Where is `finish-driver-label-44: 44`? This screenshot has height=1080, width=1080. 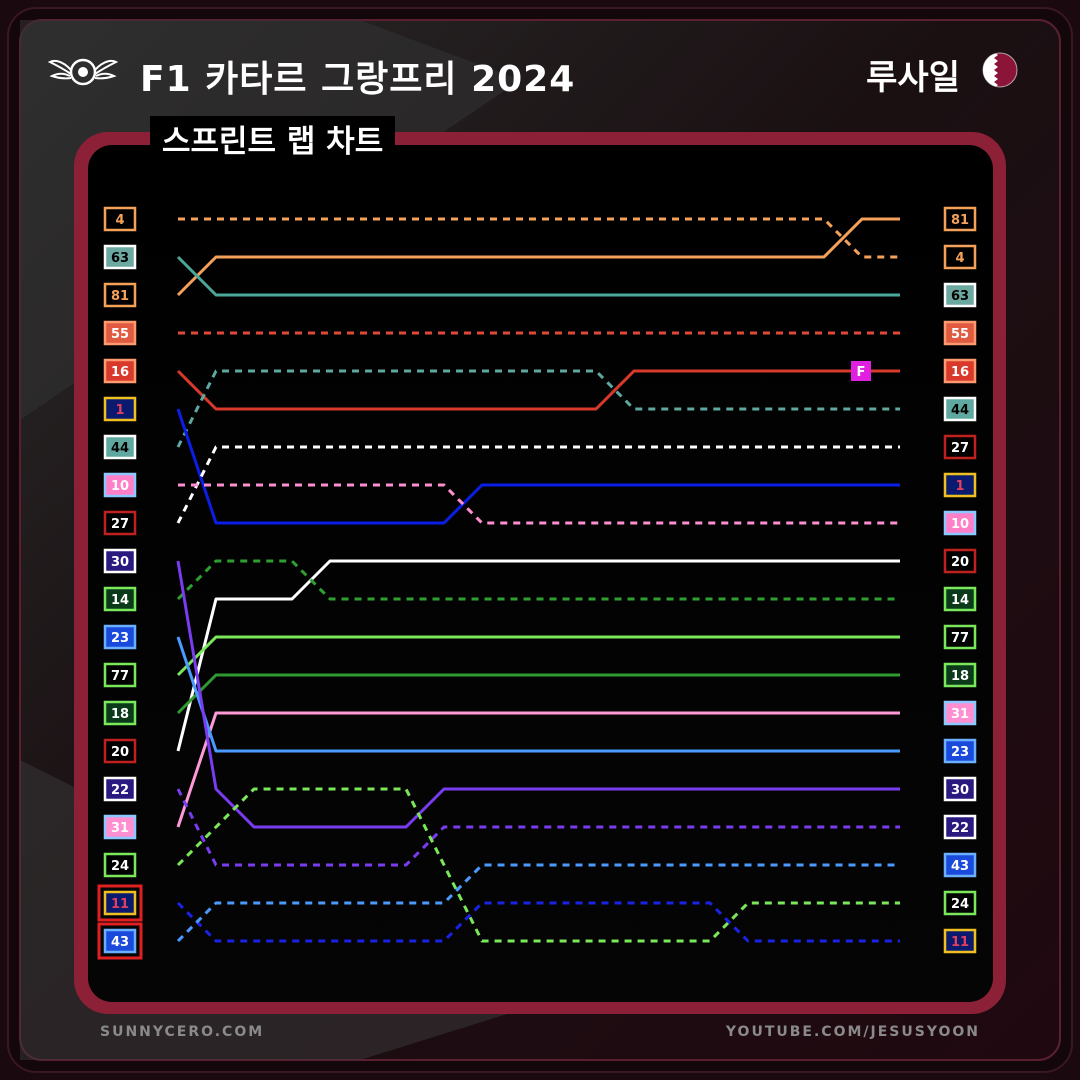
finish-driver-label-44: 44 is located at coordinates (960, 410).